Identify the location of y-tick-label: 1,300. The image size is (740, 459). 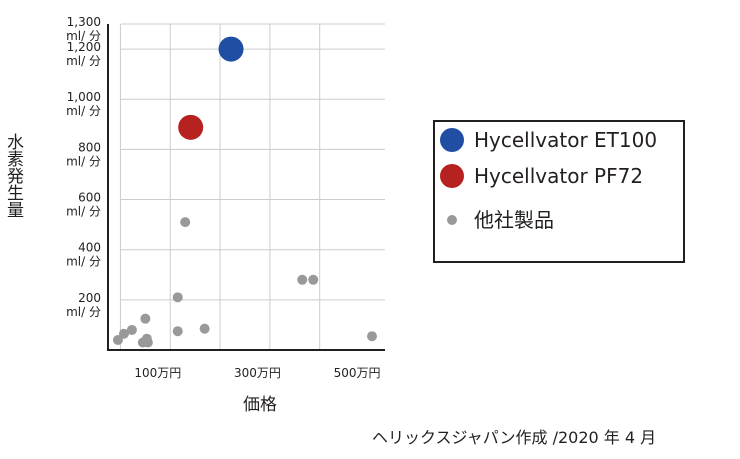
(84, 22).